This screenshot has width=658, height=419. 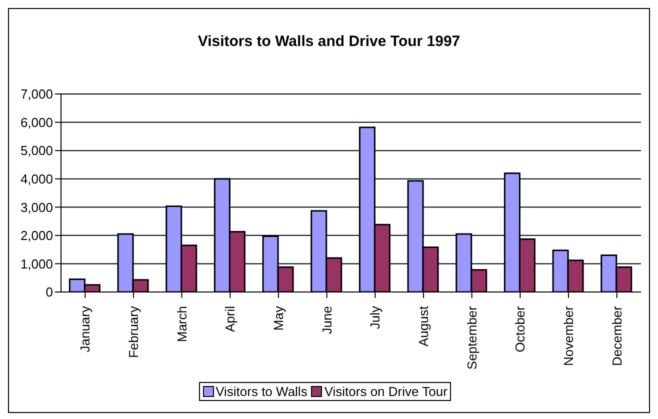 I want to click on x-tick-label: June, so click(x=326, y=320).